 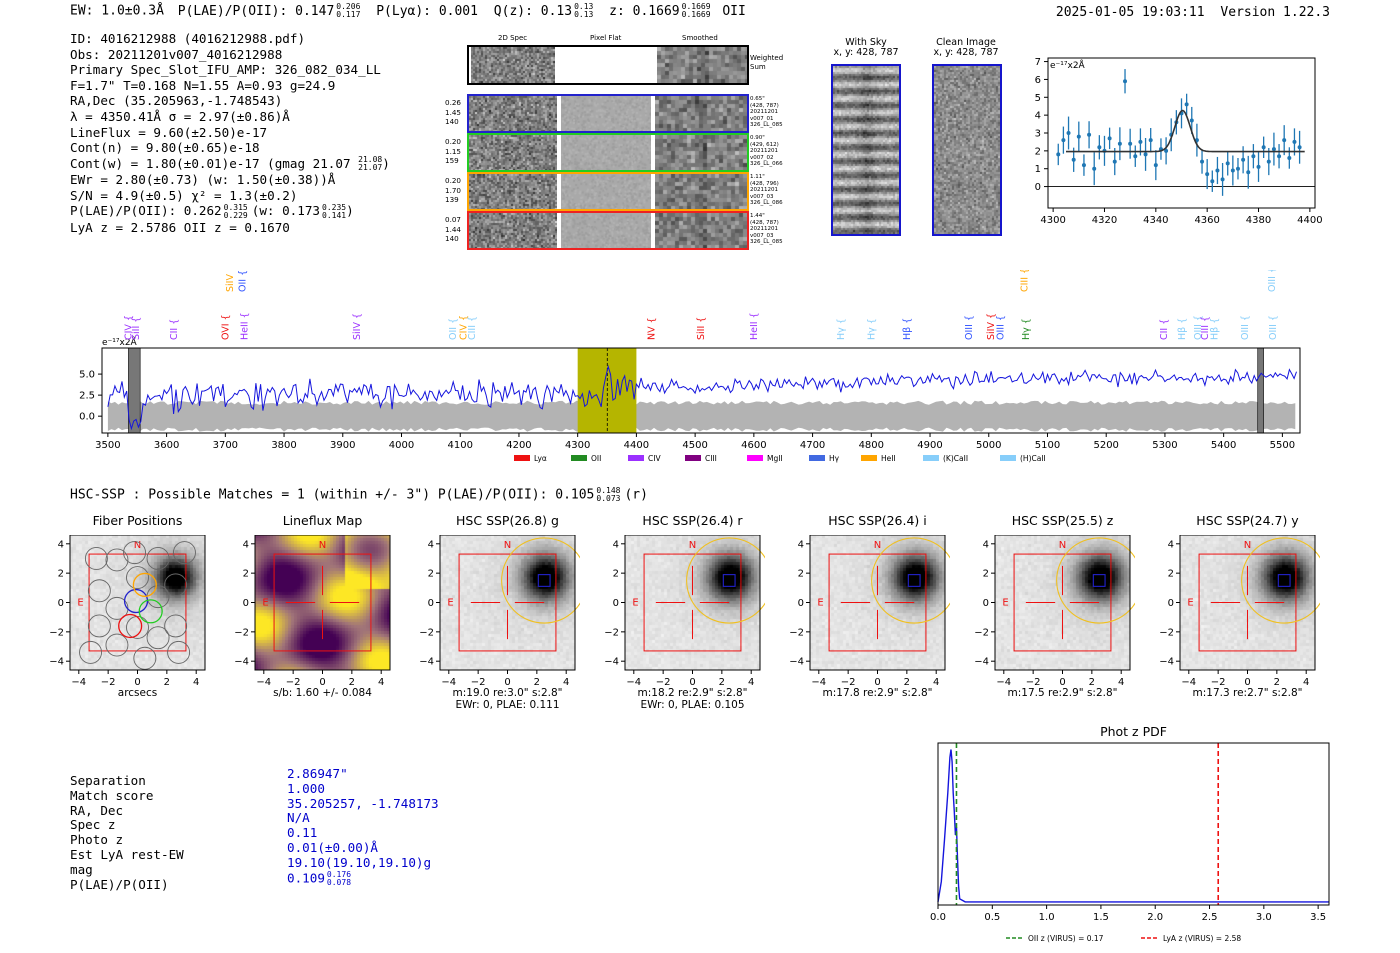 What do you see at coordinates (1133, 731) in the screenshot?
I see `photz-title: Phot z PDF` at bounding box center [1133, 731].